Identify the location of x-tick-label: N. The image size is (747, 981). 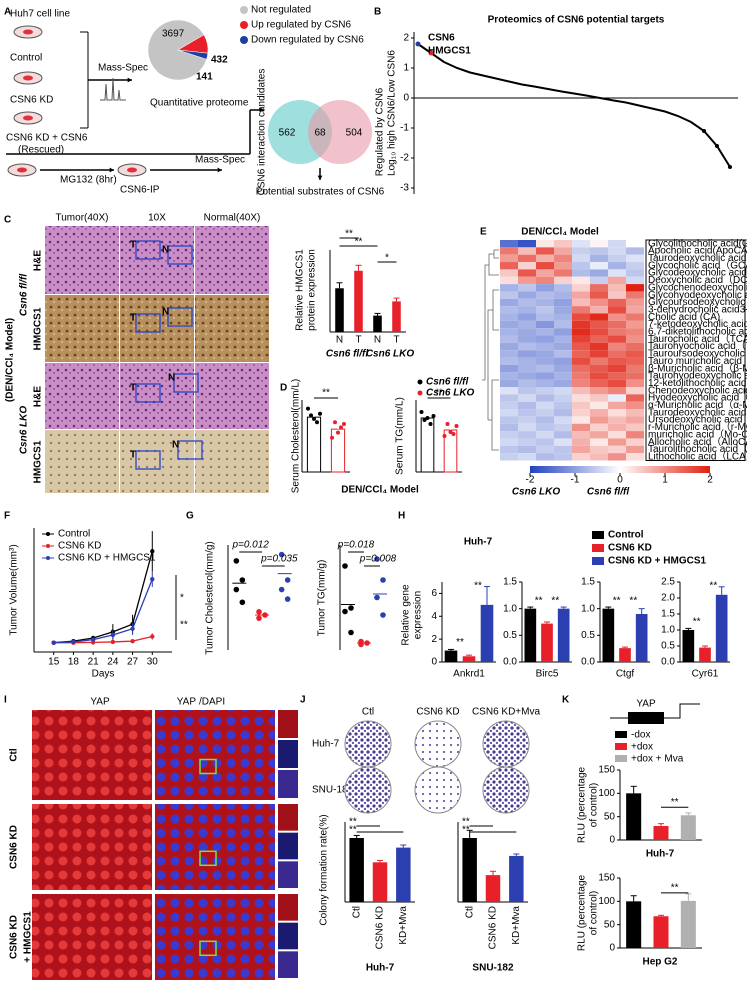
(377, 340).